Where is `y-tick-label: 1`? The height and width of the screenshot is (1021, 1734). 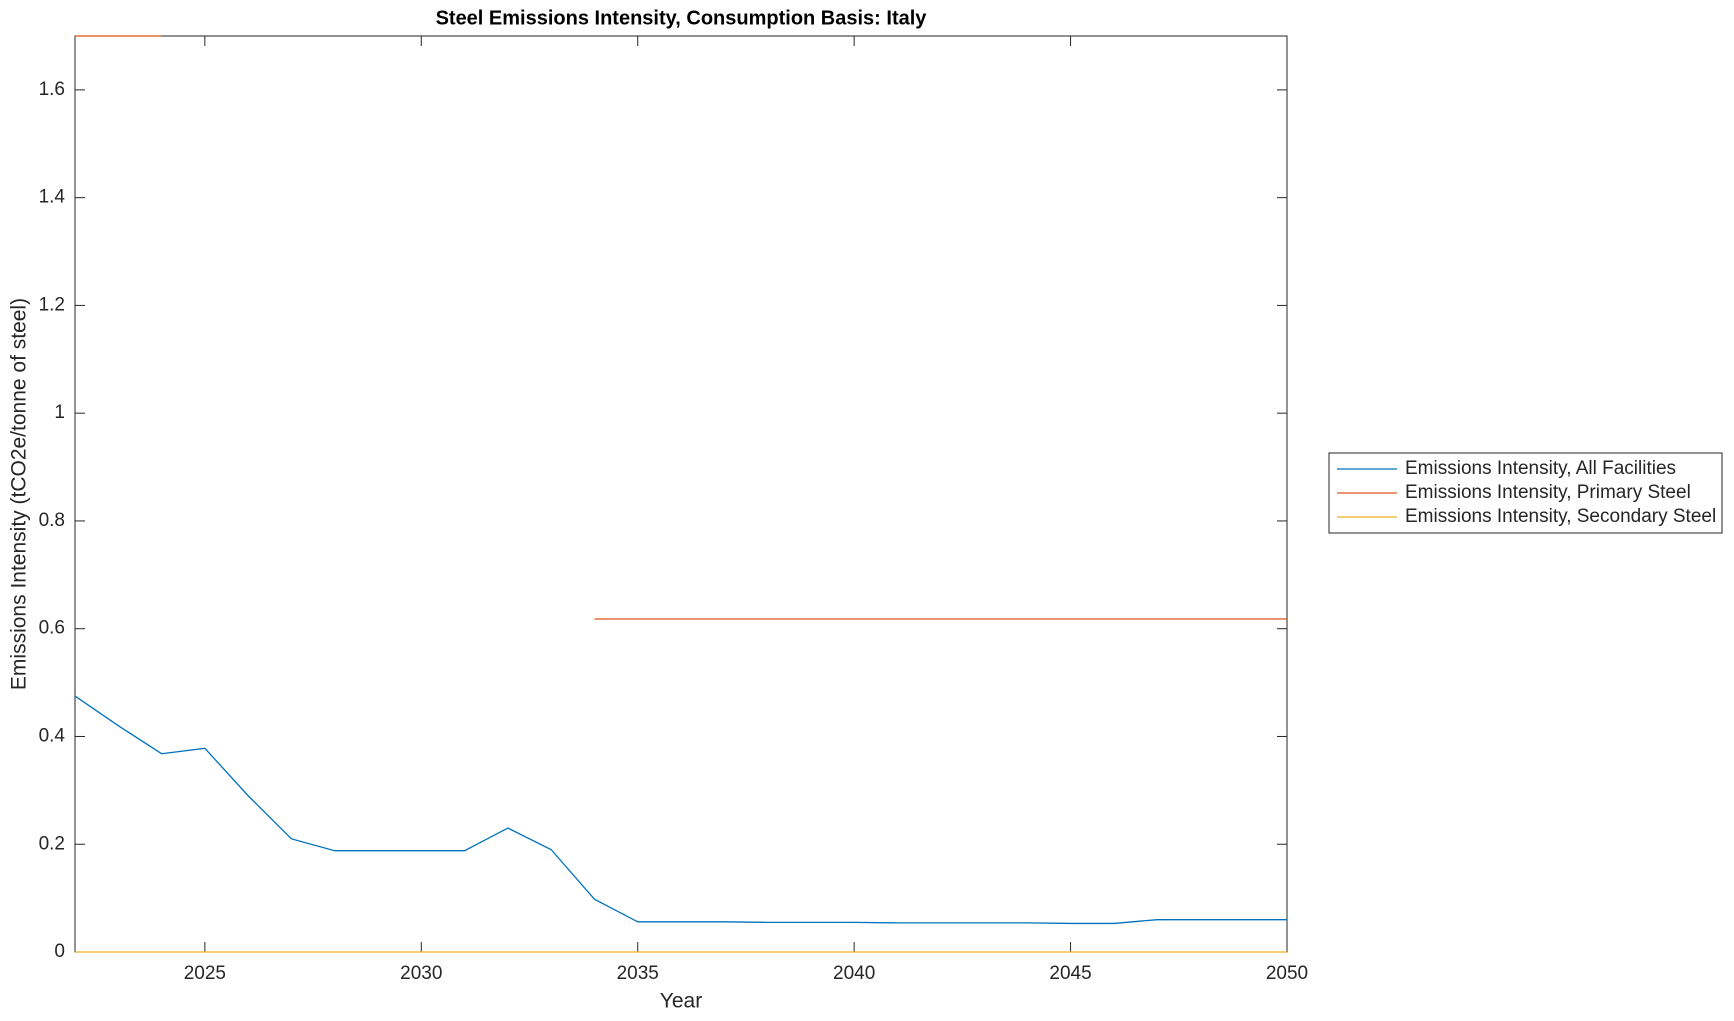 y-tick-label: 1 is located at coordinates (59, 412).